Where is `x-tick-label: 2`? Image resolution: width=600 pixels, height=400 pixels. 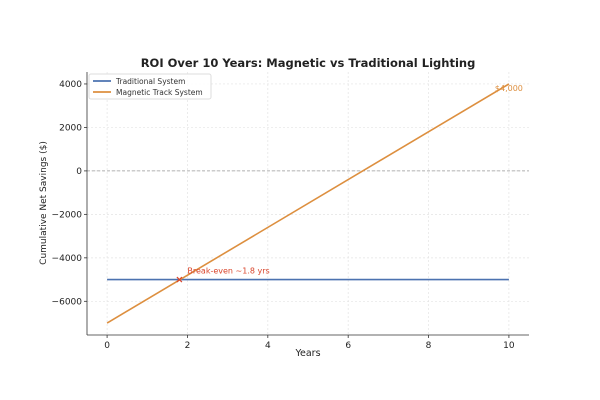
x-tick-label: 2 is located at coordinates (188, 346).